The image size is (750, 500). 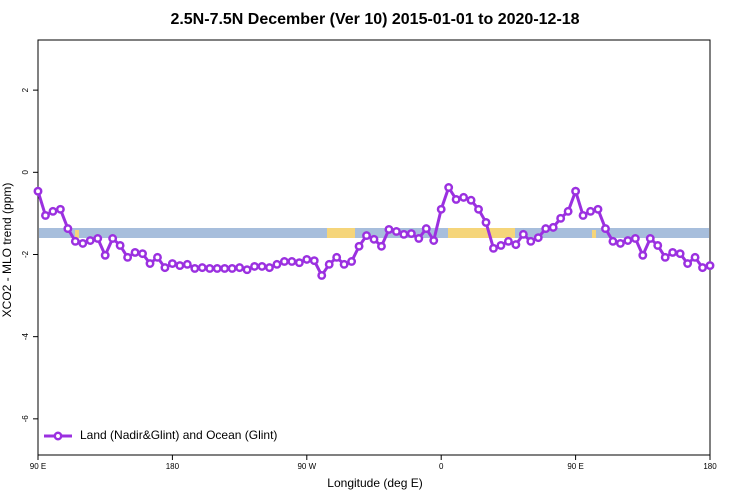 I want to click on legend-label: Land (Nadir&Glint) and Ocean (Glint), so click(x=178, y=435).